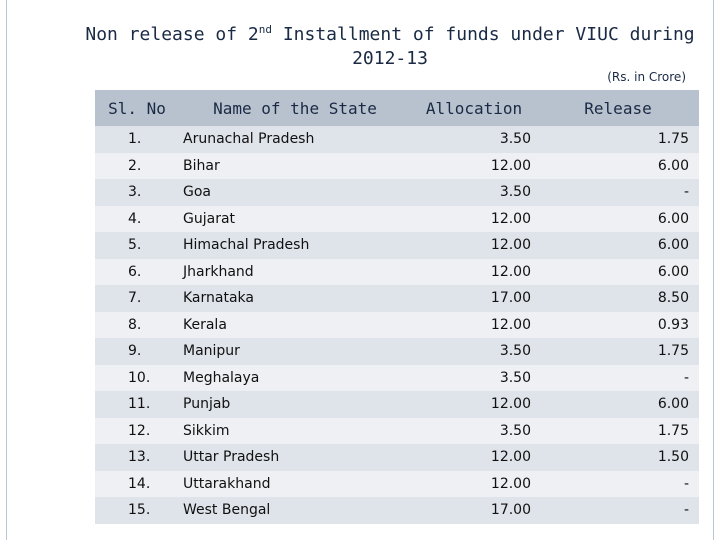 The width and height of the screenshot is (720, 540). What do you see at coordinates (295, 139) in the screenshot?
I see `cell-state-name: Arunachal Pradesh` at bounding box center [295, 139].